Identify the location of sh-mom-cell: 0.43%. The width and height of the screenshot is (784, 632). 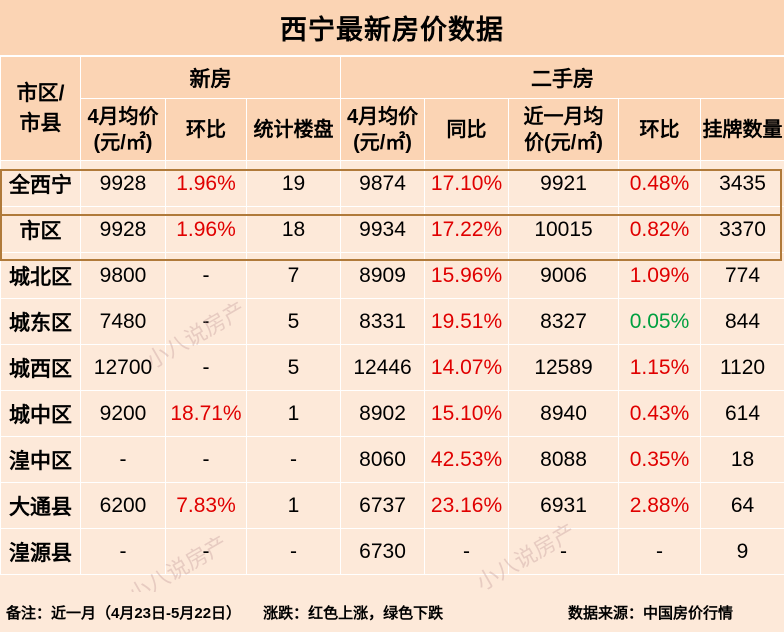
(660, 413).